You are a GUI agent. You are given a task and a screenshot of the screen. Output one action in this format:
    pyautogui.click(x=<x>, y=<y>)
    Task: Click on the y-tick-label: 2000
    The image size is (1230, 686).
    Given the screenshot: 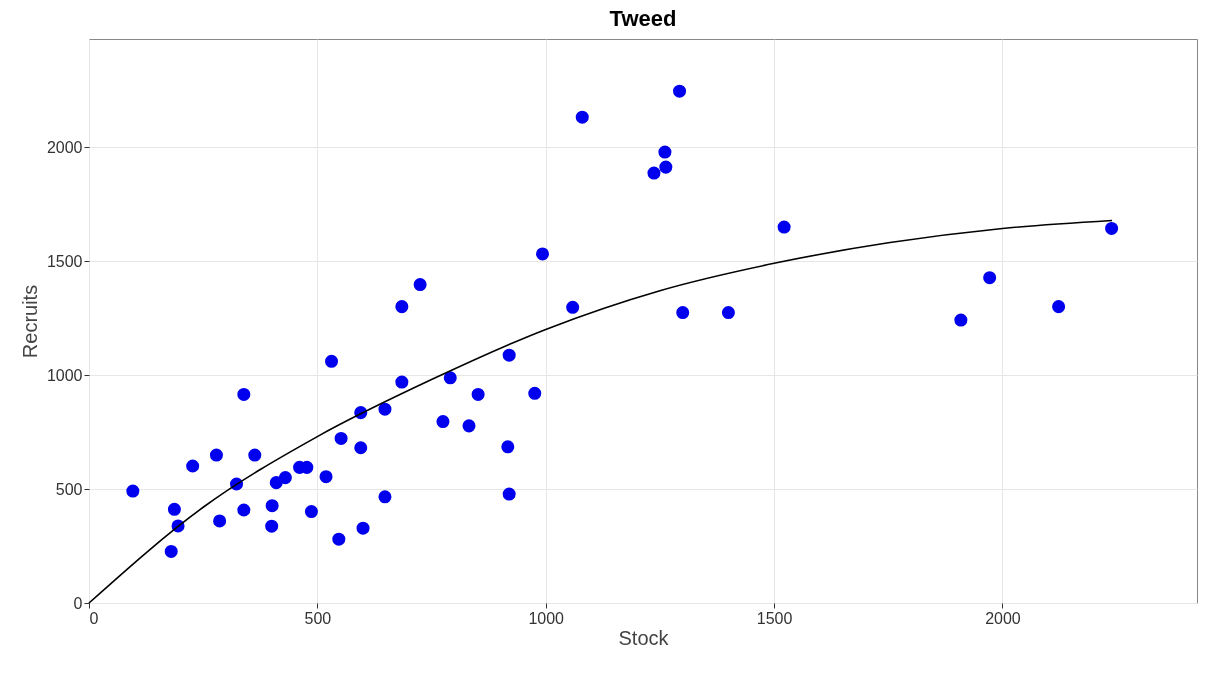 What is the action you would take?
    pyautogui.click(x=64, y=147)
    